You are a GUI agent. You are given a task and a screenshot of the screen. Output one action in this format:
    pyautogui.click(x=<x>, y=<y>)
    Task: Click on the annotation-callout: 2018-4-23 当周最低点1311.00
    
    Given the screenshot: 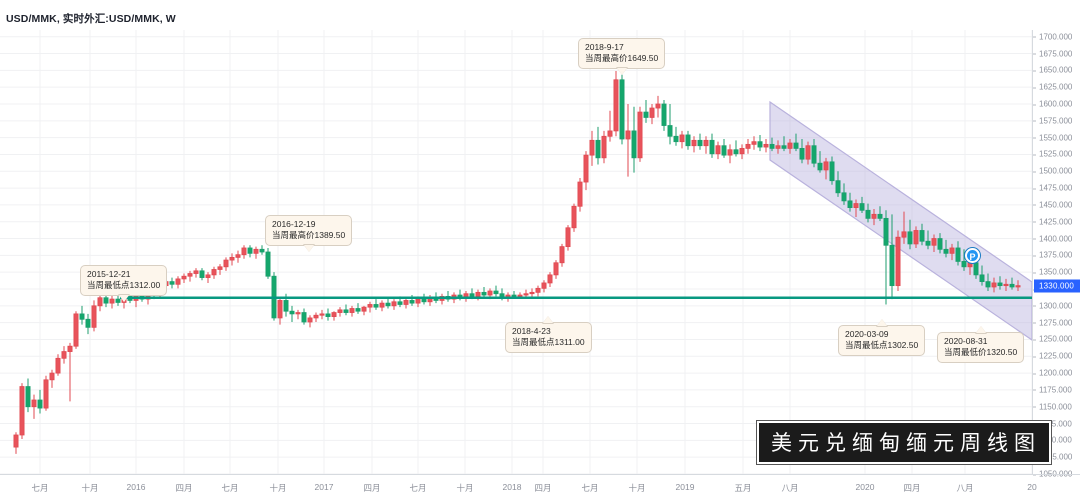 What is the action you would take?
    pyautogui.click(x=548, y=334)
    